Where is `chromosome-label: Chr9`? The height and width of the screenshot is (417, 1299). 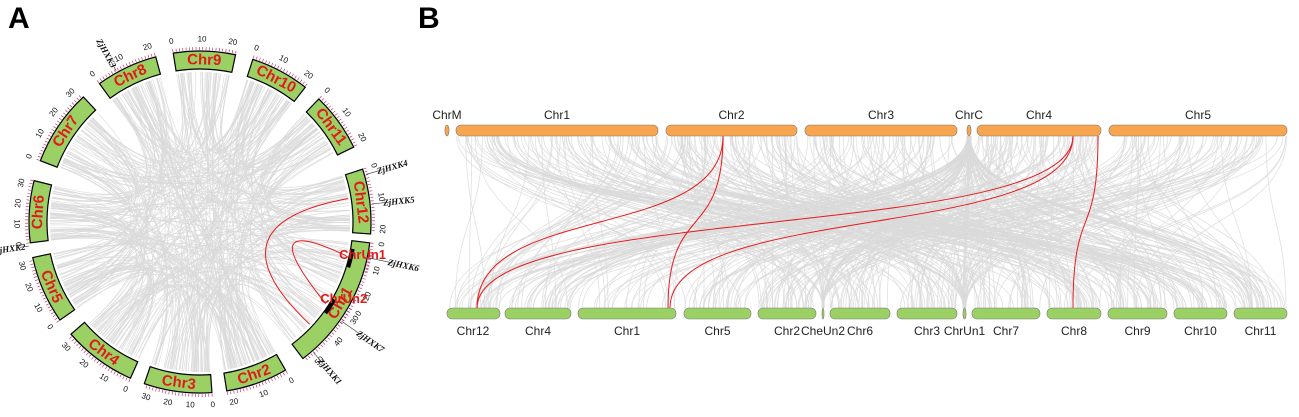 chromosome-label: Chr9 is located at coordinates (1137, 331).